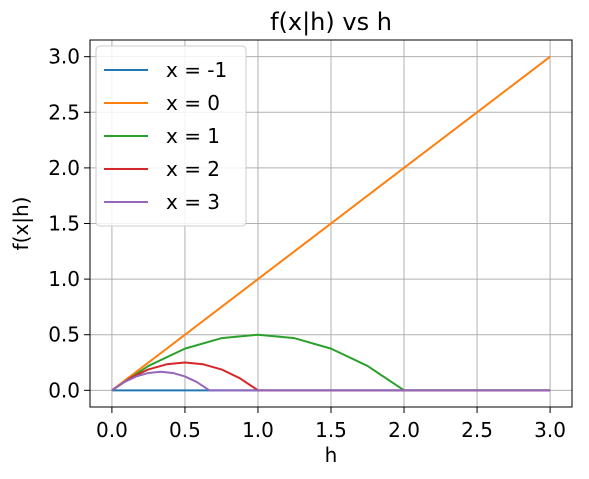 The image size is (589, 479). I want to click on x-axis-label: h, so click(331, 455).